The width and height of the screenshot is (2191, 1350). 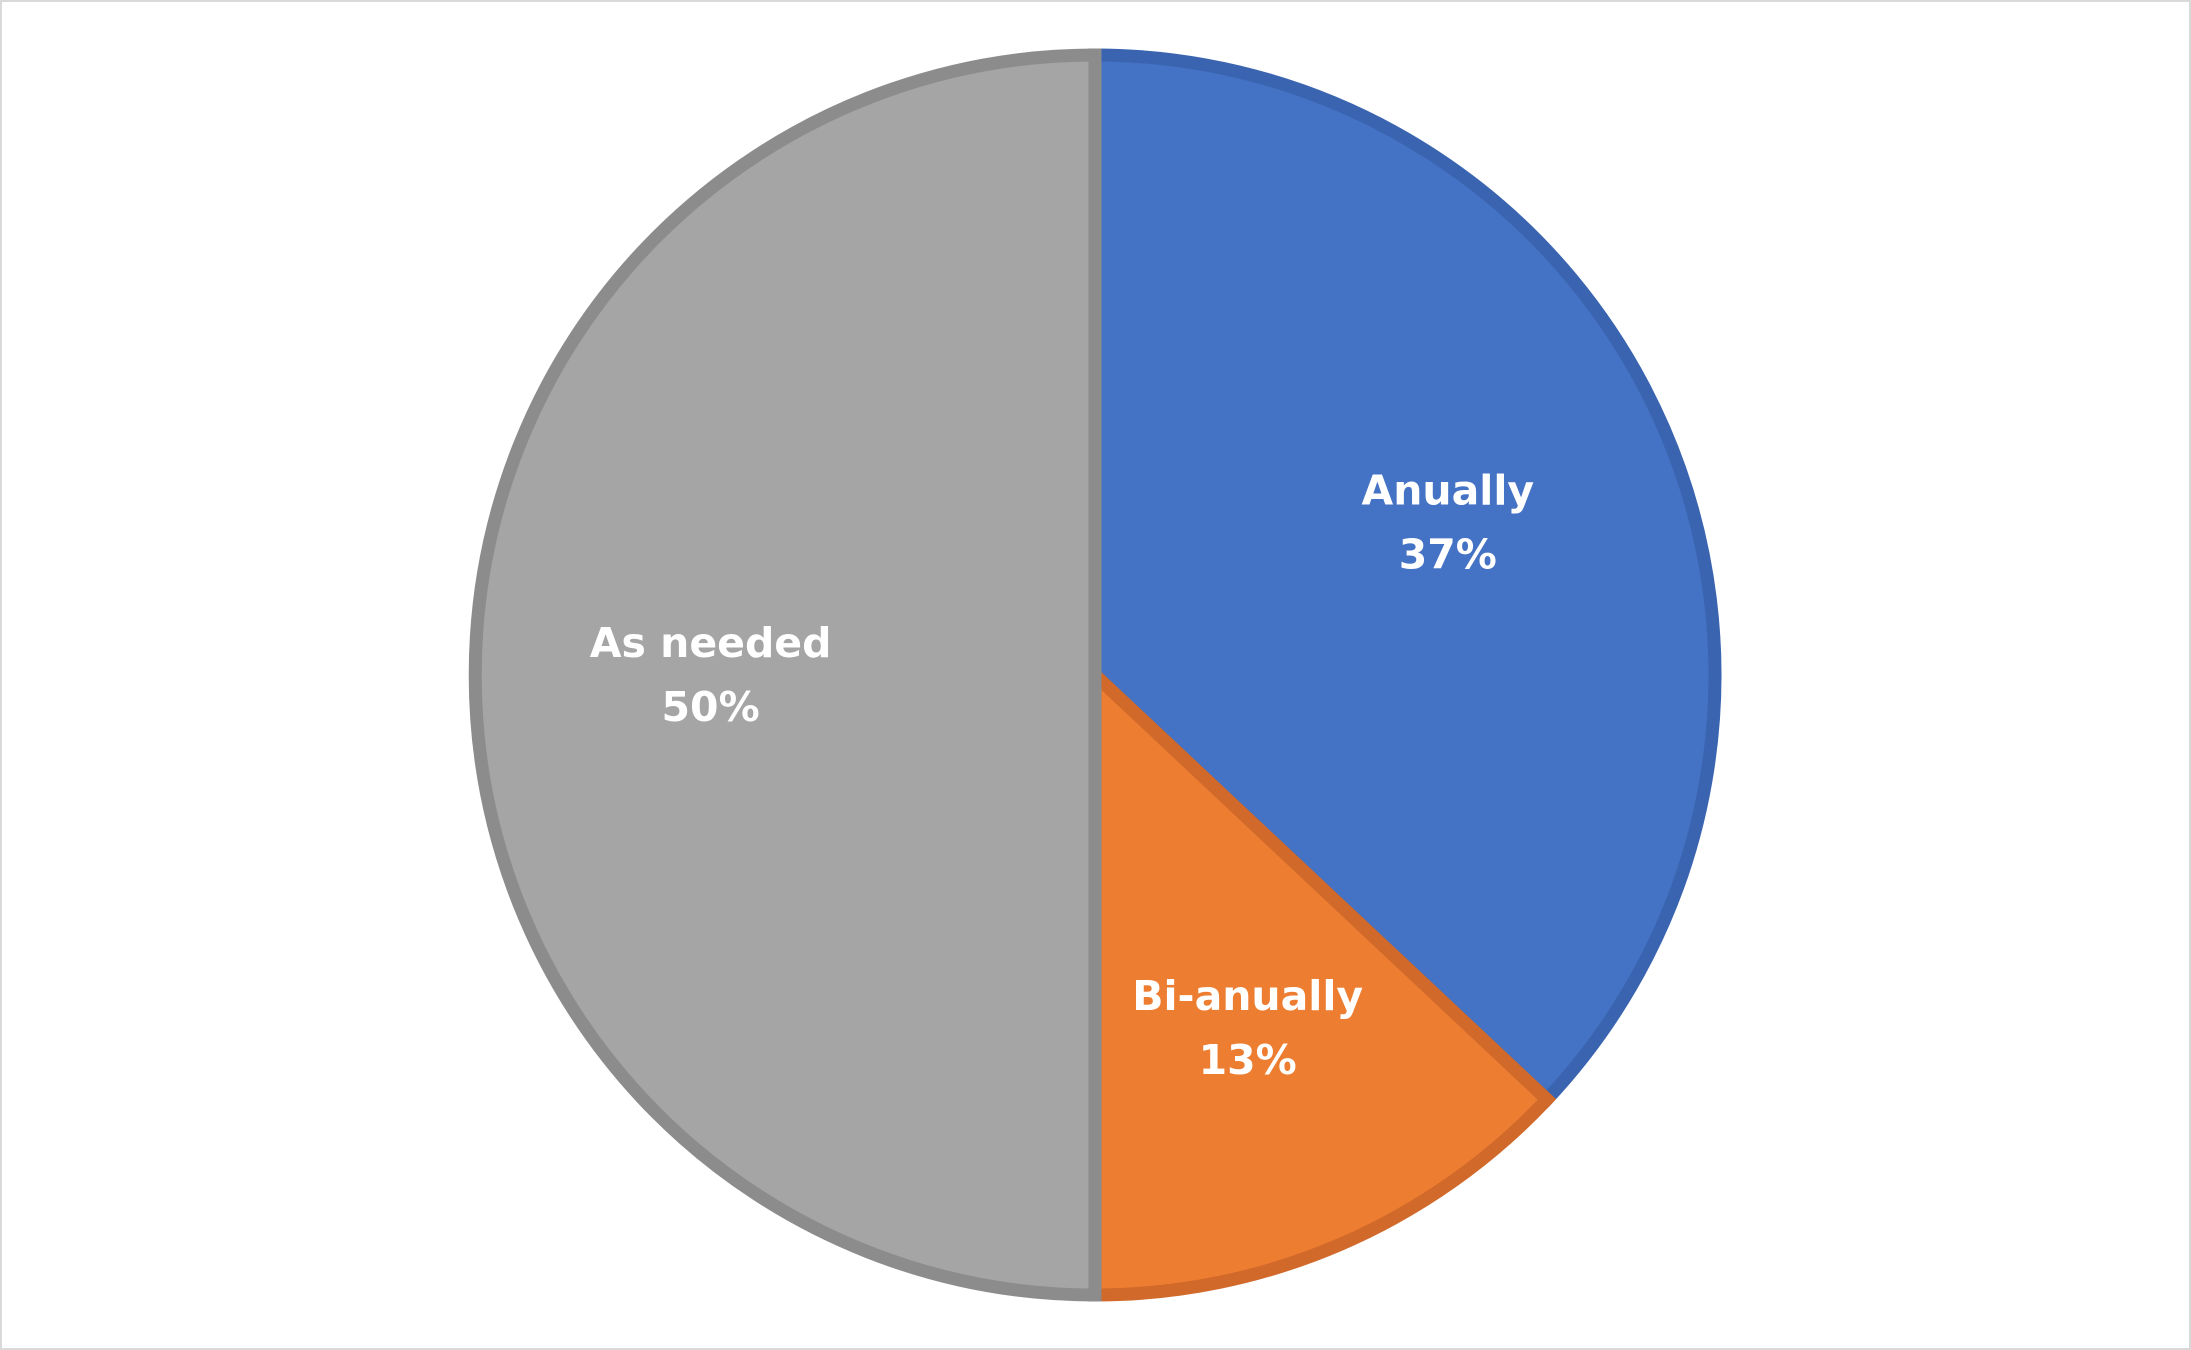 What do you see at coordinates (711, 707) in the screenshot?
I see `data-label-value-as-needed: 50%` at bounding box center [711, 707].